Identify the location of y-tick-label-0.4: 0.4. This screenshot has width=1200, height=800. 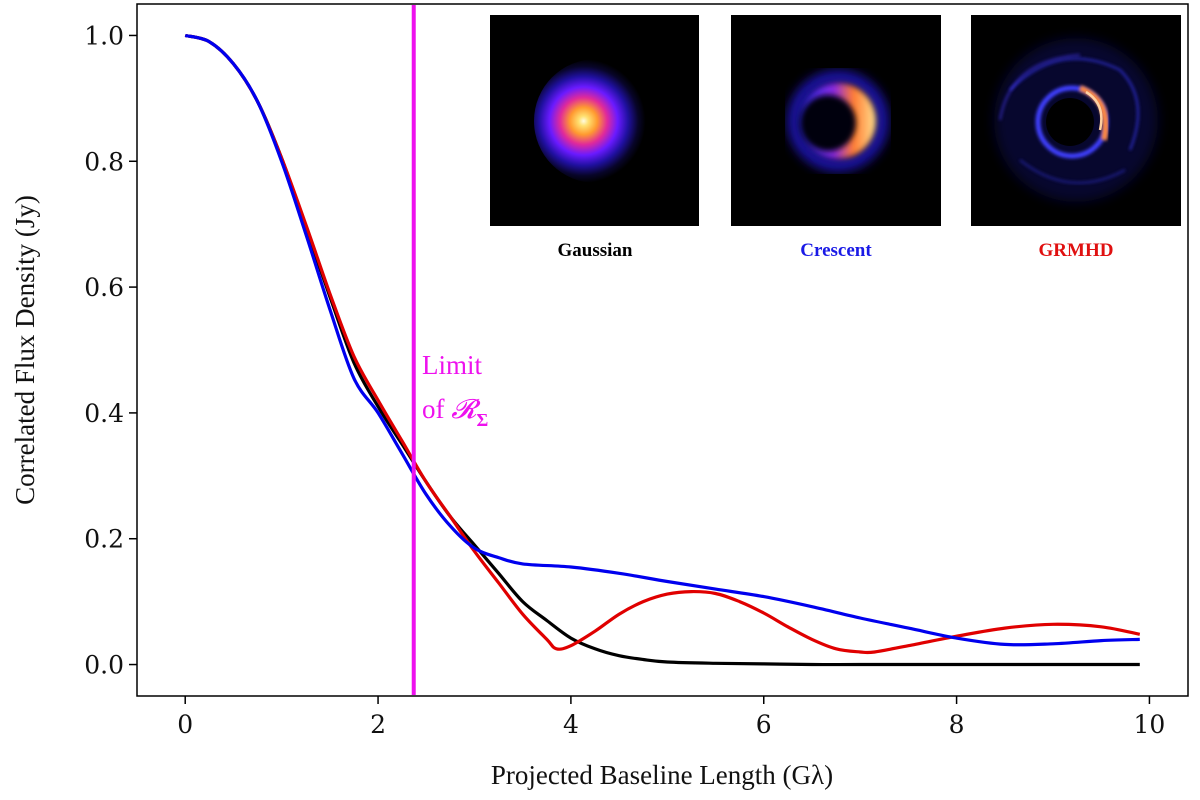
(104, 413).